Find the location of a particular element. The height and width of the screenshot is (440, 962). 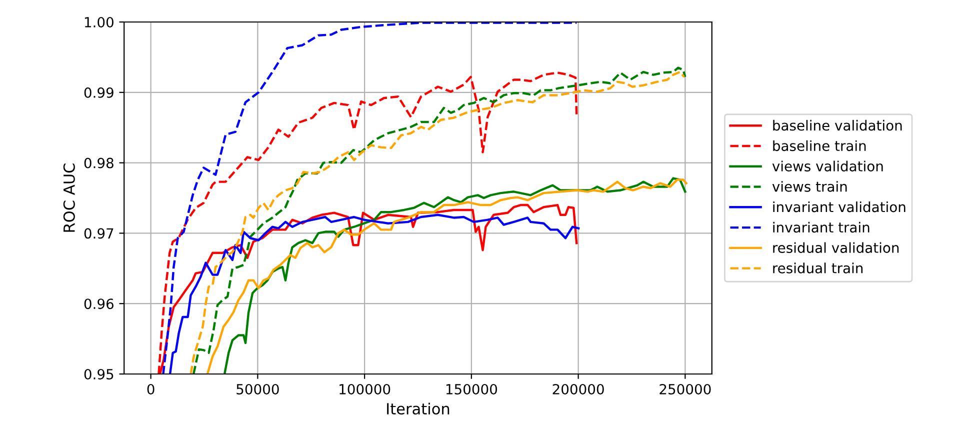

legend-label: baseline validation is located at coordinates (837, 125).